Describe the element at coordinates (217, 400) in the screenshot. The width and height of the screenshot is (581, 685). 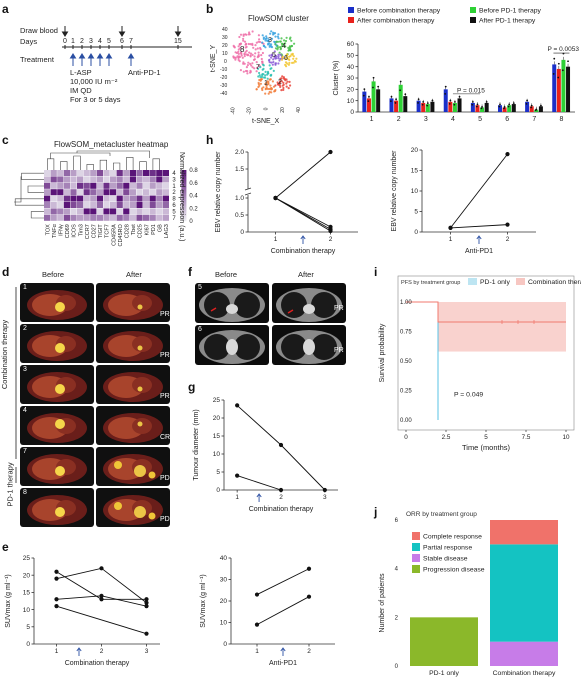
I see `g-y-tick-label: 25` at that location.